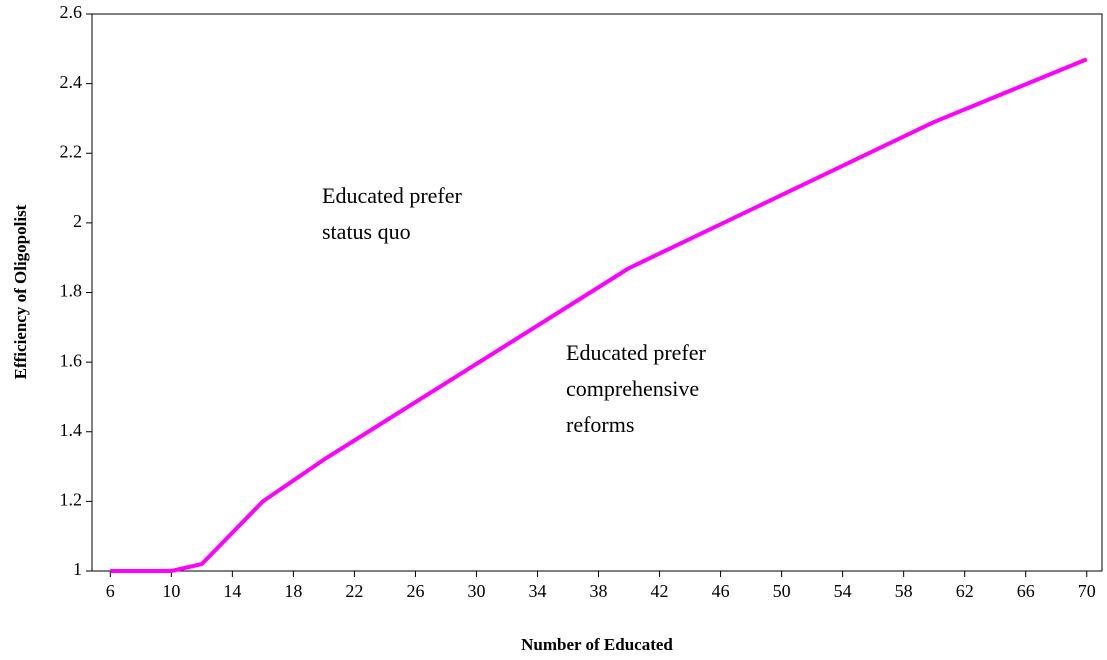 Image resolution: width=1107 pixels, height=660 pixels. What do you see at coordinates (293, 591) in the screenshot?
I see `x-tick-label: 18` at bounding box center [293, 591].